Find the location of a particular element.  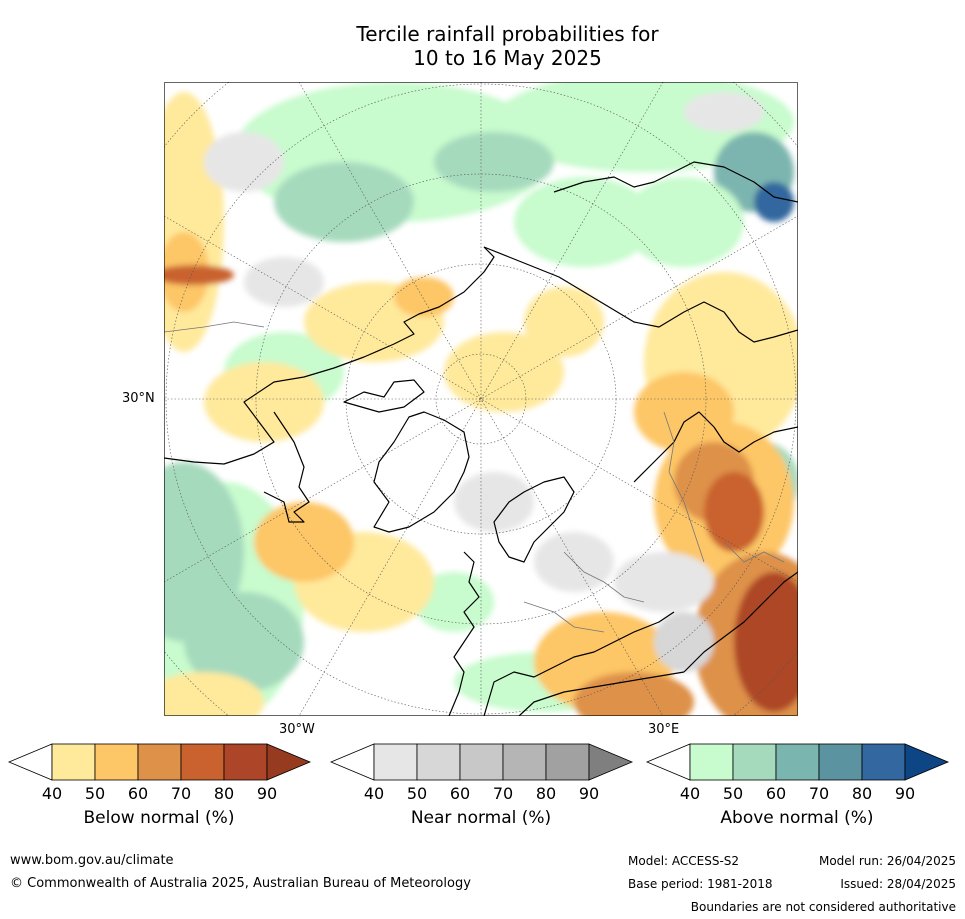

colorbar-near-tick: 40 is located at coordinates (374, 793).